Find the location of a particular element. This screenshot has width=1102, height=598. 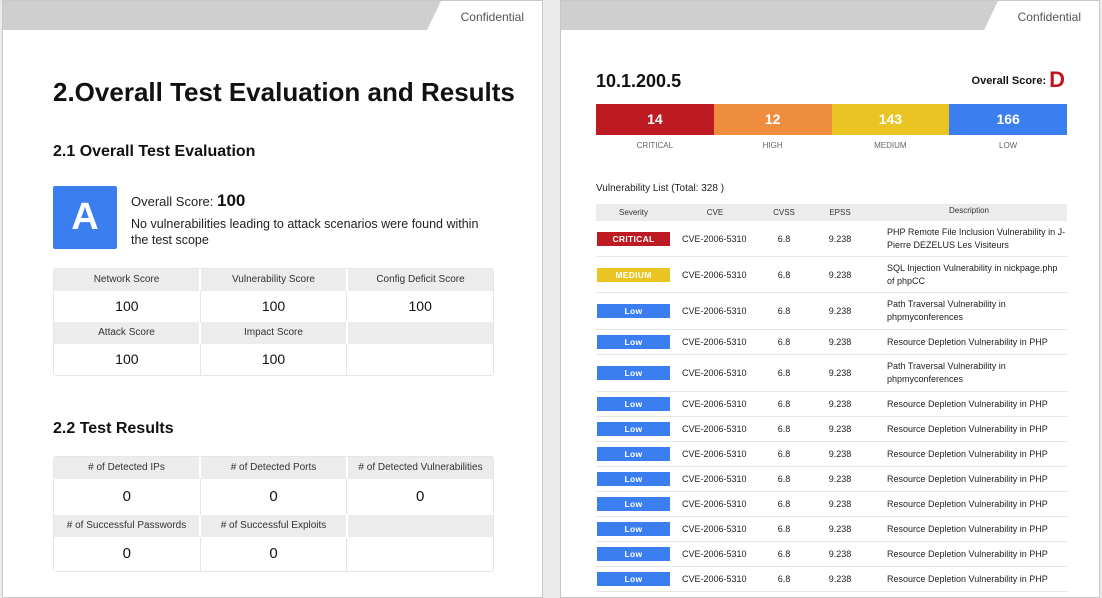

severity-count-medium: 143 is located at coordinates (890, 119).